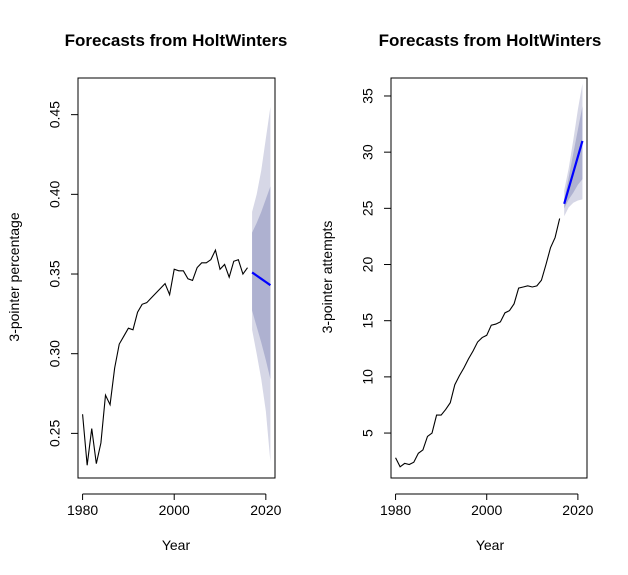  Describe the element at coordinates (368, 321) in the screenshot. I see `right-y-tick-label: 15` at that location.